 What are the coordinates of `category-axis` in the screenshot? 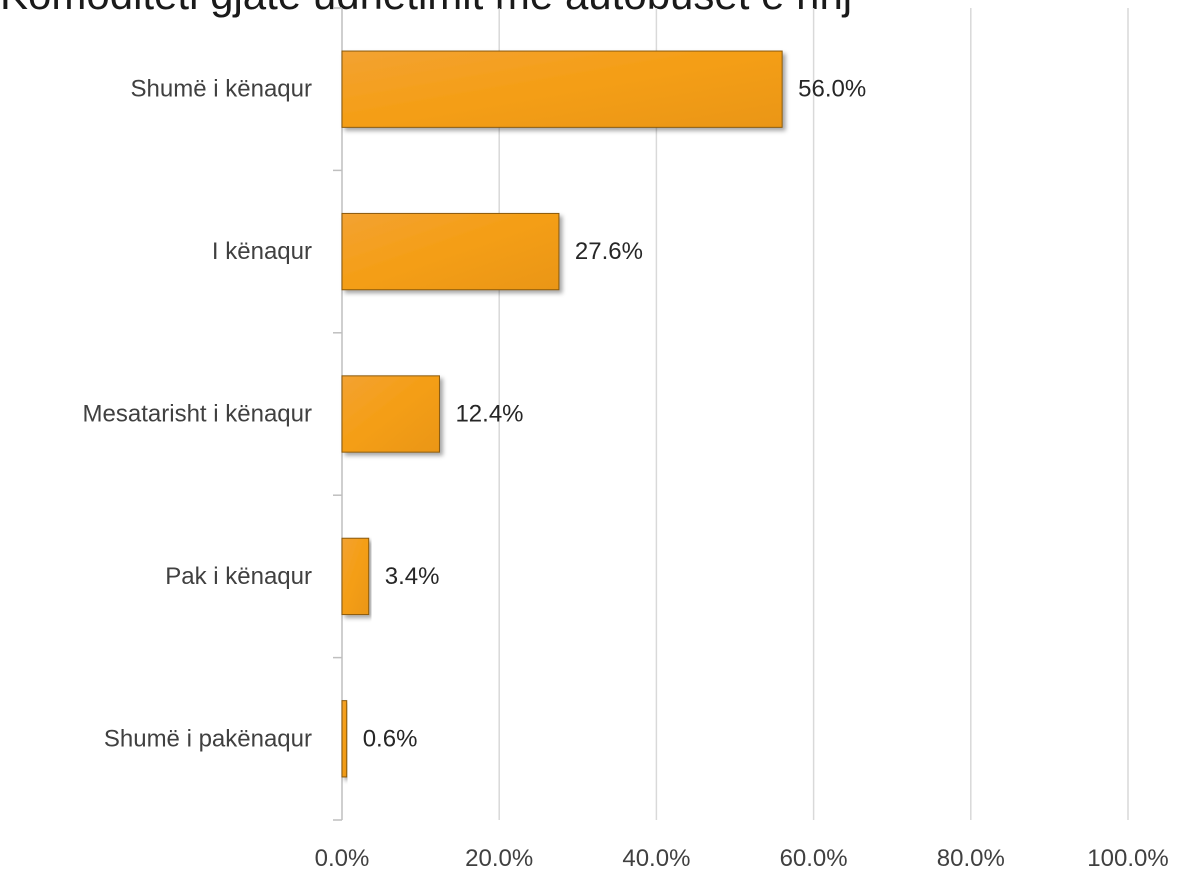 It's located at (338, 414).